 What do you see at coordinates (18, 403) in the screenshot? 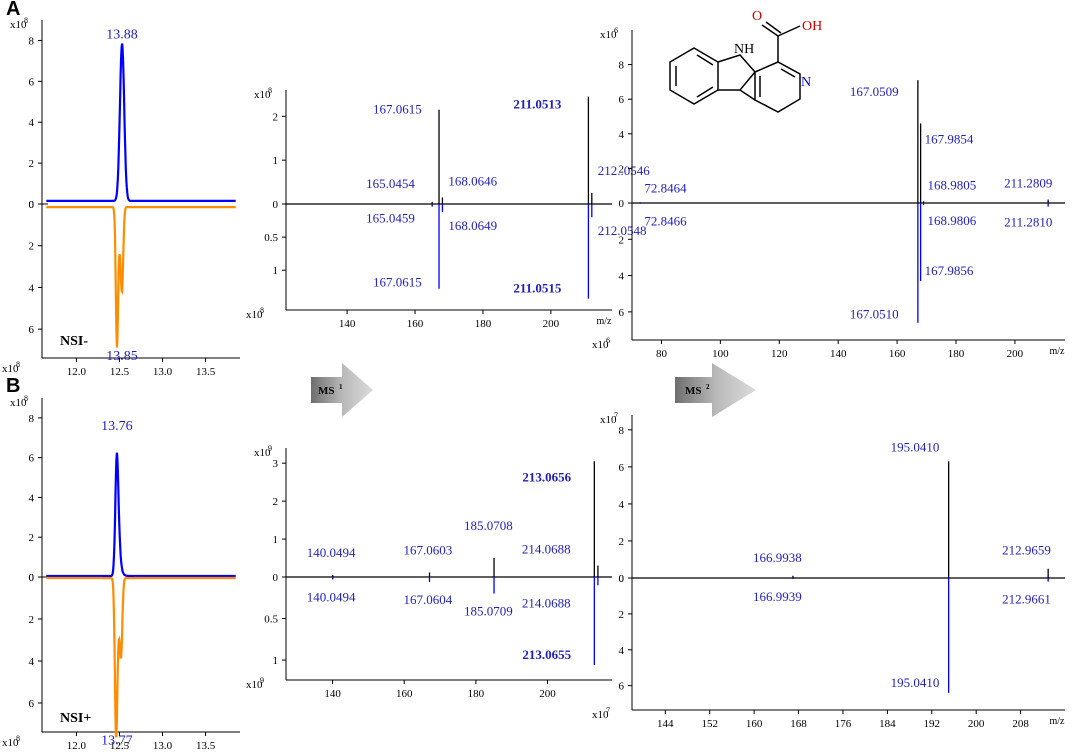
I see `y-exponent-top: x10` at bounding box center [18, 403].